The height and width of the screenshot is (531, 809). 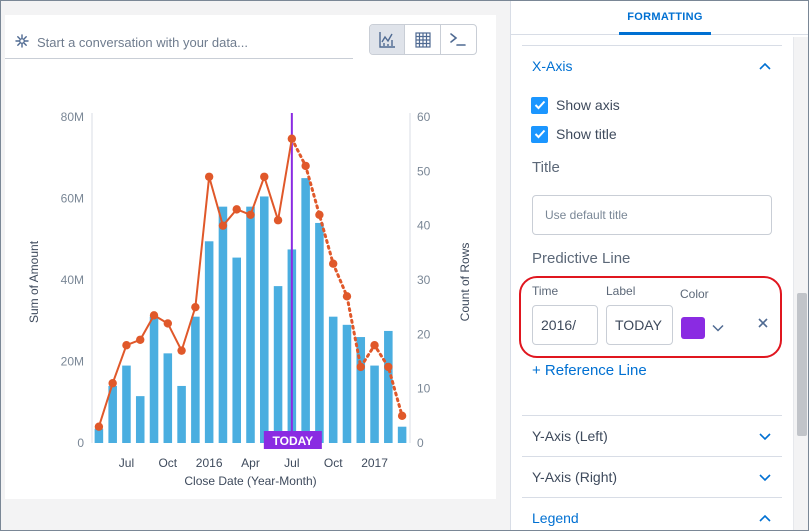 What do you see at coordinates (424, 171) in the screenshot?
I see `y-right-tick-label: 50` at bounding box center [424, 171].